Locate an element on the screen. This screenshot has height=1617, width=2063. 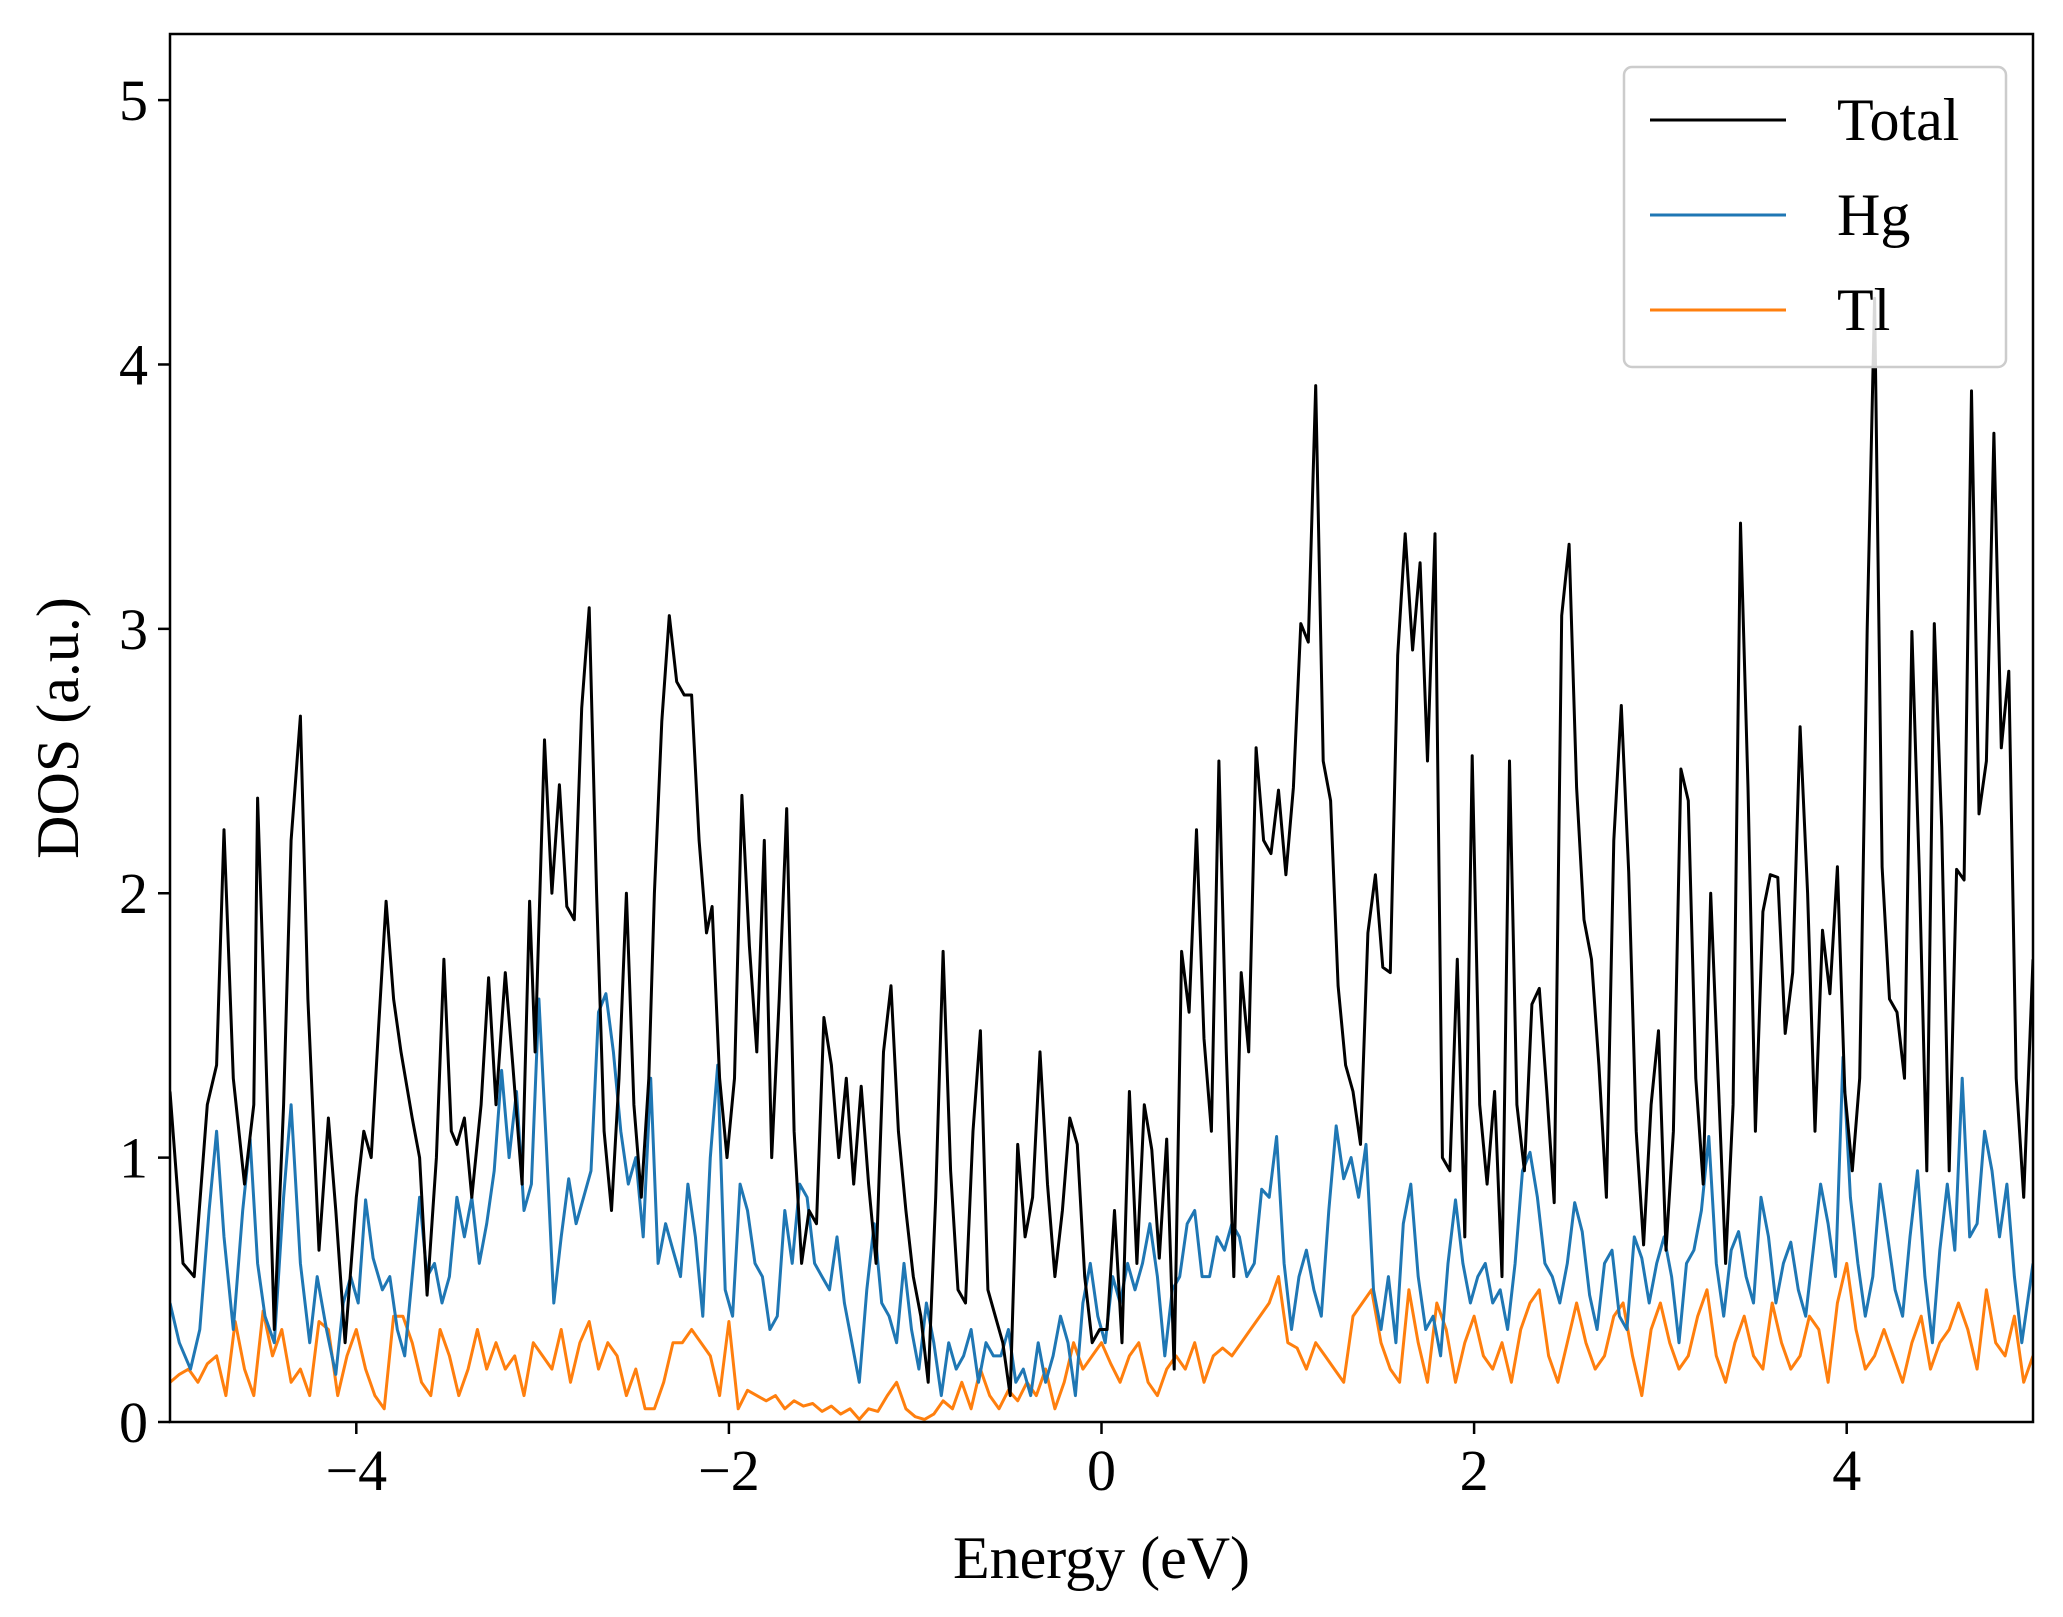
y-tick-label: 5 is located at coordinates (133, 100).